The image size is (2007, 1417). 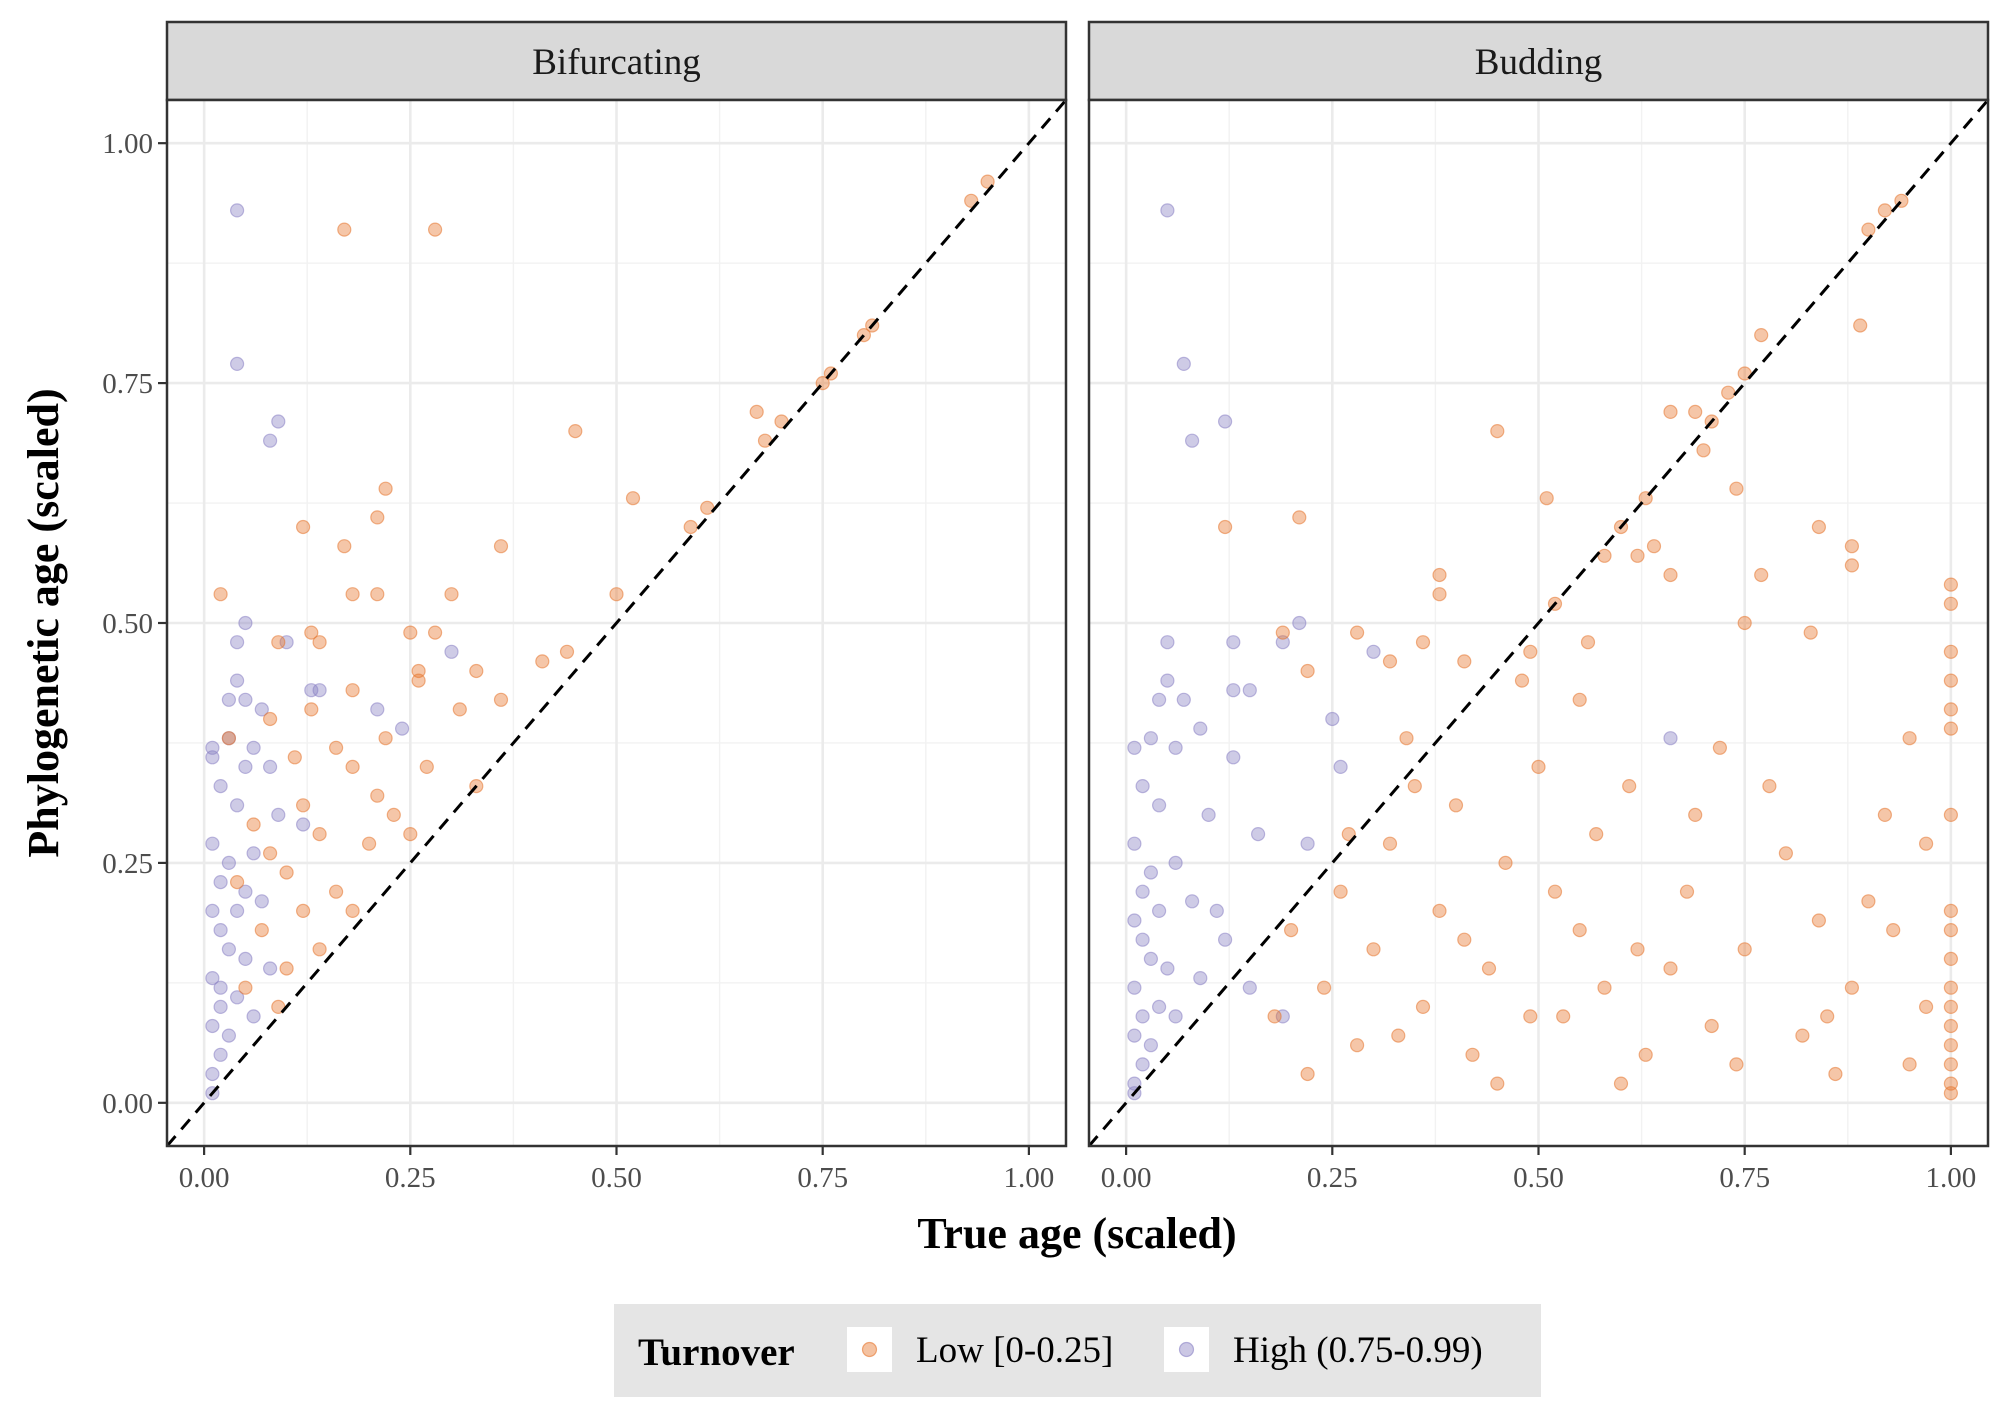 What do you see at coordinates (410, 1178) in the screenshot?
I see `x-tick-label: 0.25` at bounding box center [410, 1178].